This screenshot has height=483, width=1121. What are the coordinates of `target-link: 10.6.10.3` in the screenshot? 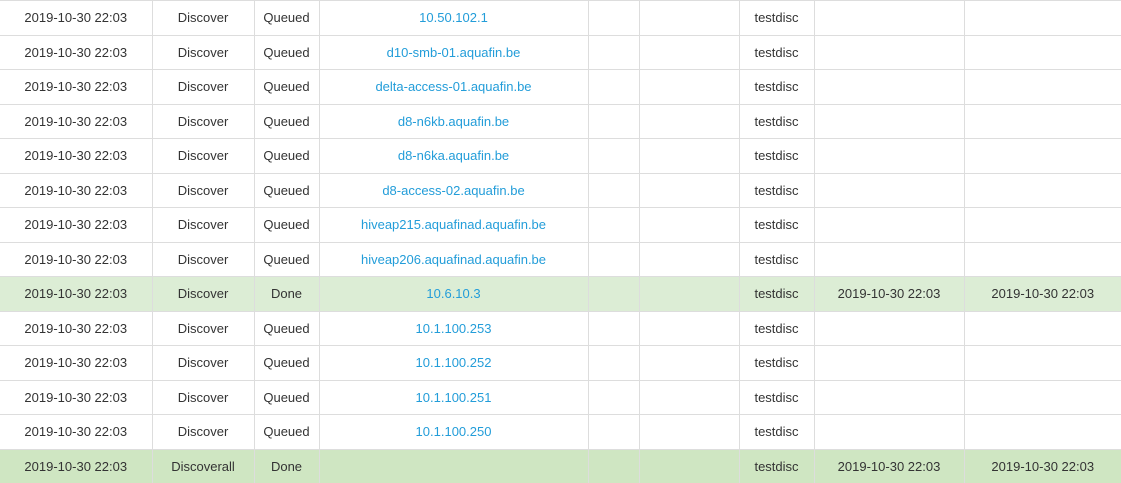 It's located at (453, 294).